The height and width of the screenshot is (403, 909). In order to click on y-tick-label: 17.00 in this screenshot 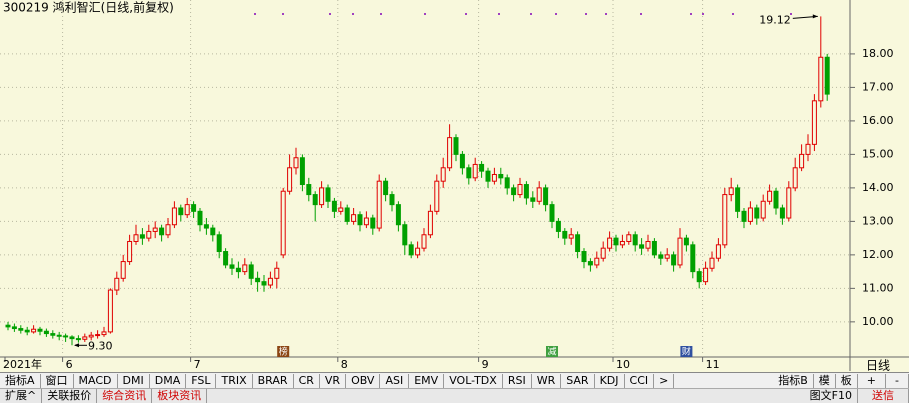, I will do `click(878, 86)`.